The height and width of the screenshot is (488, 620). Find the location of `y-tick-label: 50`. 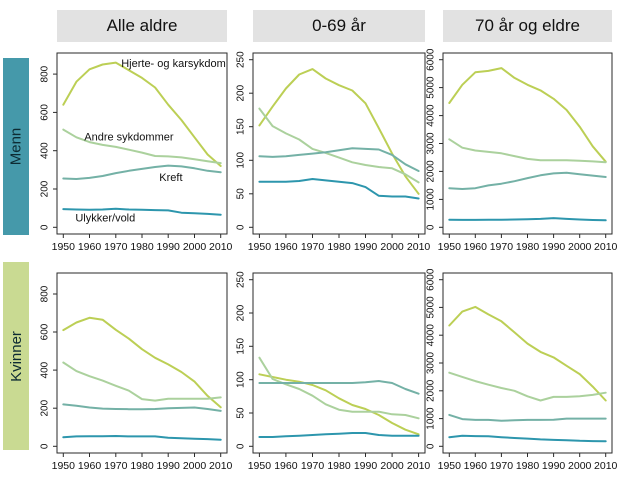

y-tick-label: 50 is located at coordinates (241, 413).